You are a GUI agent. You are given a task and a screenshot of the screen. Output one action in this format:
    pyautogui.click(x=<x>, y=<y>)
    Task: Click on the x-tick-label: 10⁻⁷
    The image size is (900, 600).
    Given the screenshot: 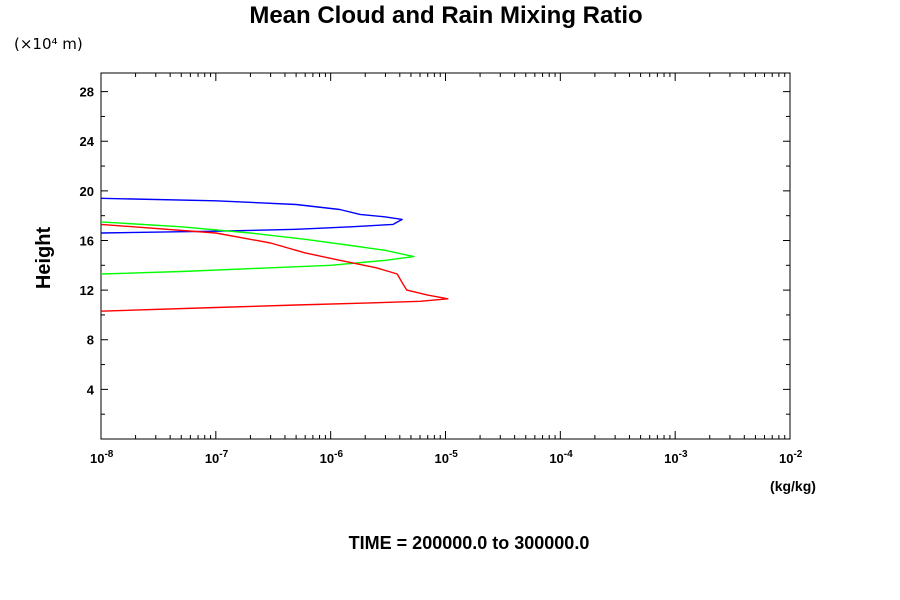 What is the action you would take?
    pyautogui.click(x=217, y=457)
    